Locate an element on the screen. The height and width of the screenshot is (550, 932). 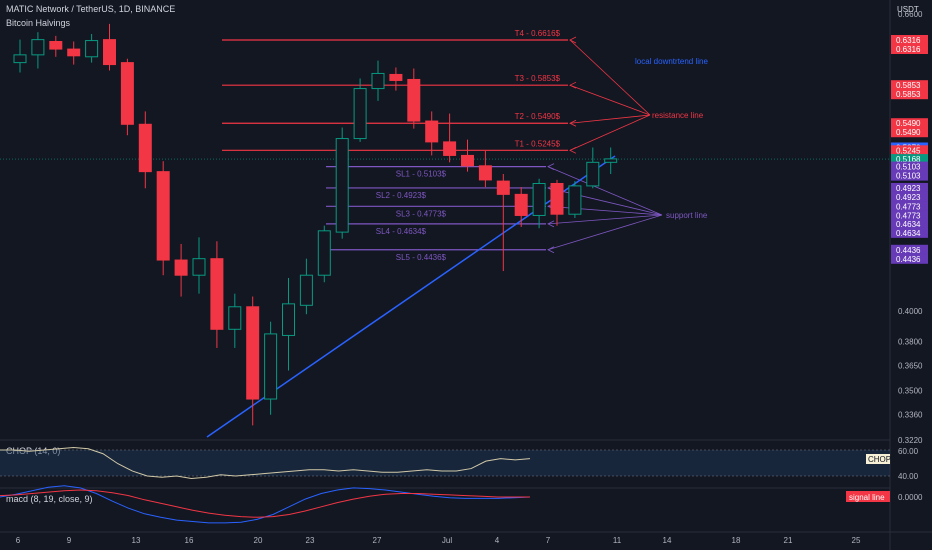
time-tick: 13 is located at coordinates (136, 540).